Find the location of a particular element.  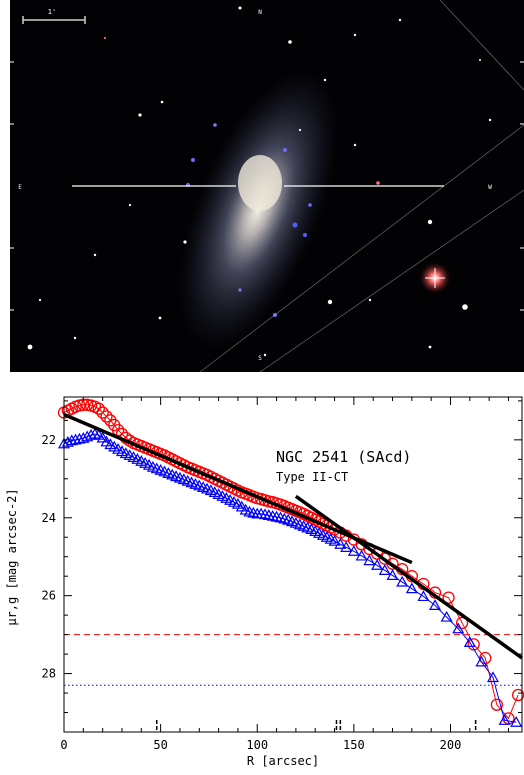

north-label: N is located at coordinates (260, 12).